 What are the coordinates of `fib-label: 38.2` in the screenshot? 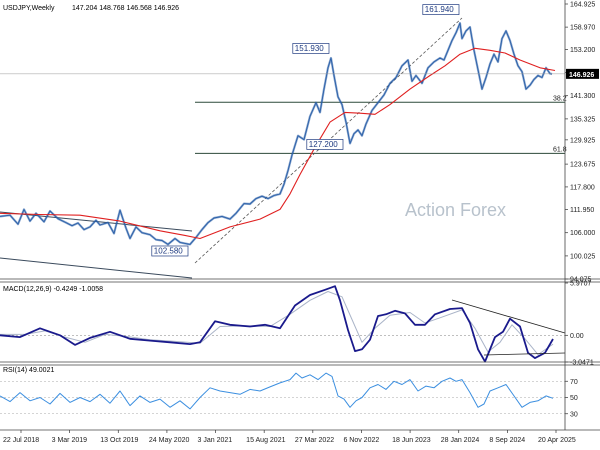 It's located at (560, 98).